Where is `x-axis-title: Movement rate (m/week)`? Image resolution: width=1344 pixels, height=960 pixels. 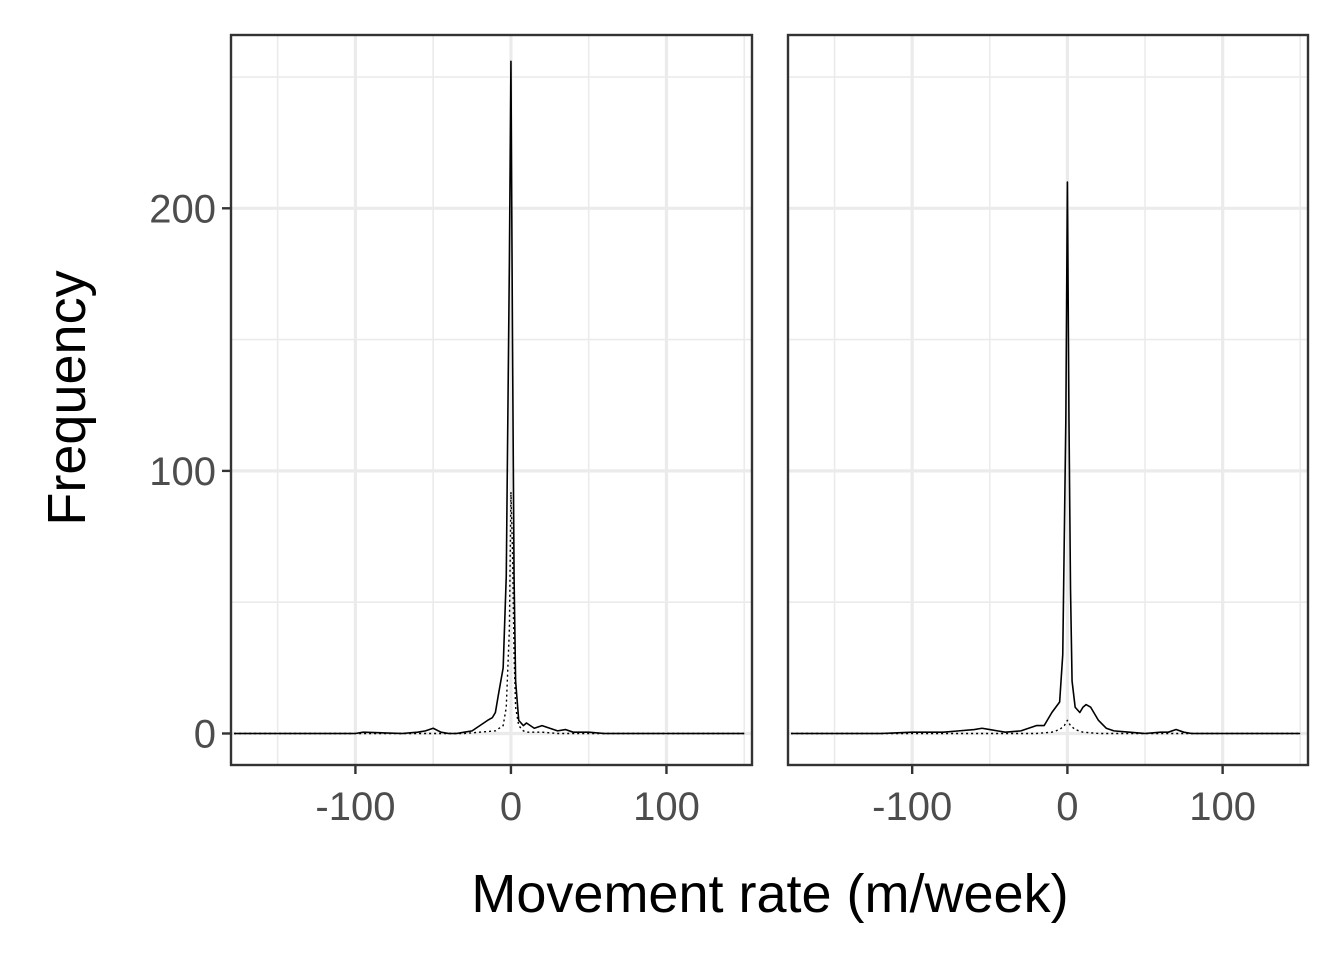
x-axis-title: Movement rate (m/week) is located at coordinates (769, 894).